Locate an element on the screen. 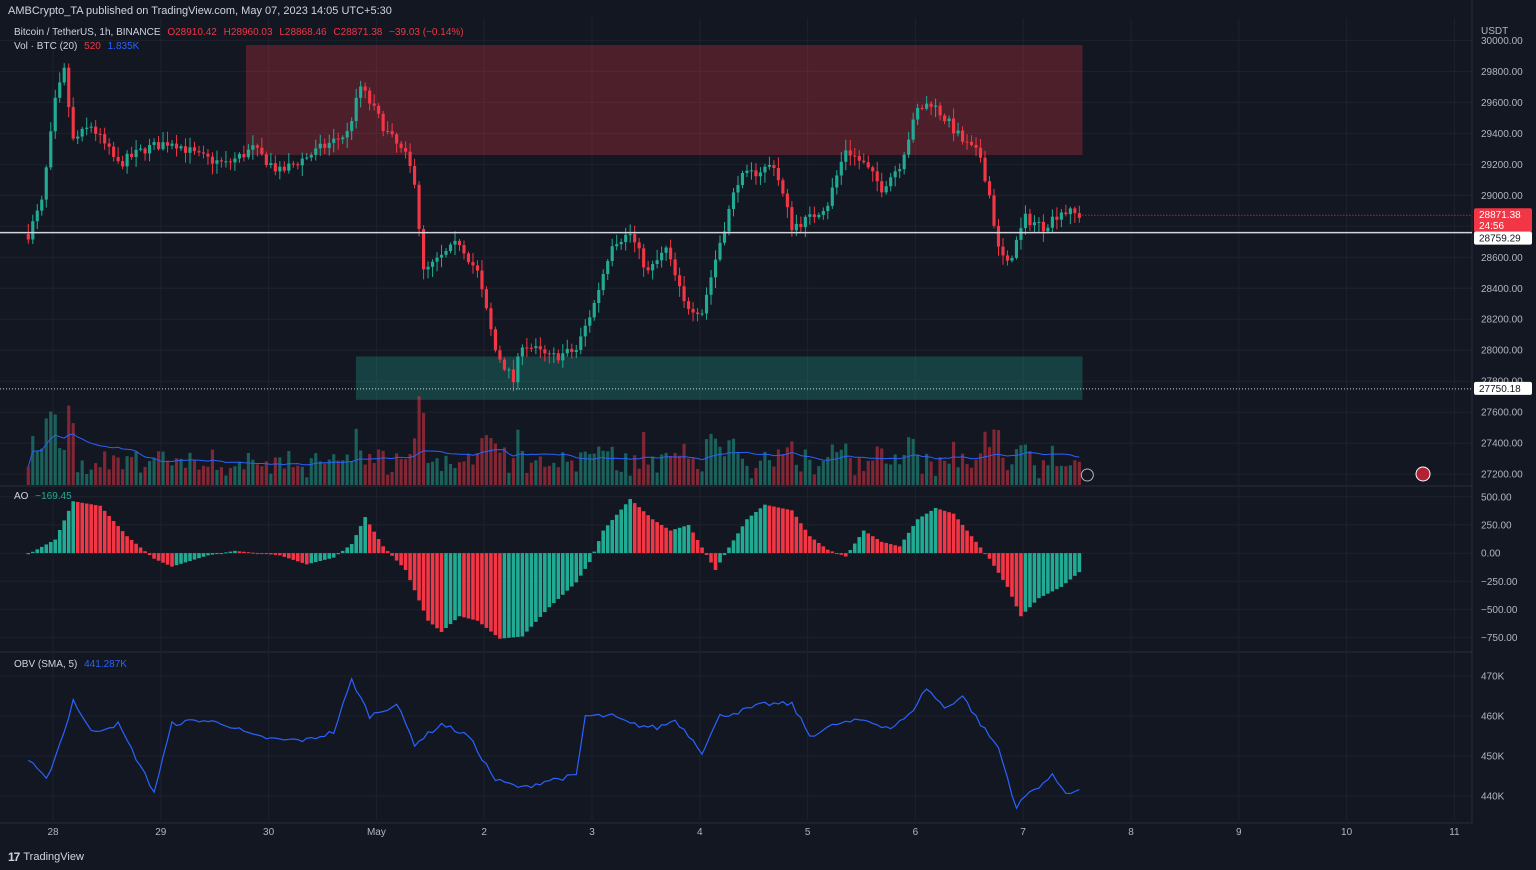 This screenshot has height=870, width=1536. tradingview-footer: 17 TradingView is located at coordinates (46, 857).